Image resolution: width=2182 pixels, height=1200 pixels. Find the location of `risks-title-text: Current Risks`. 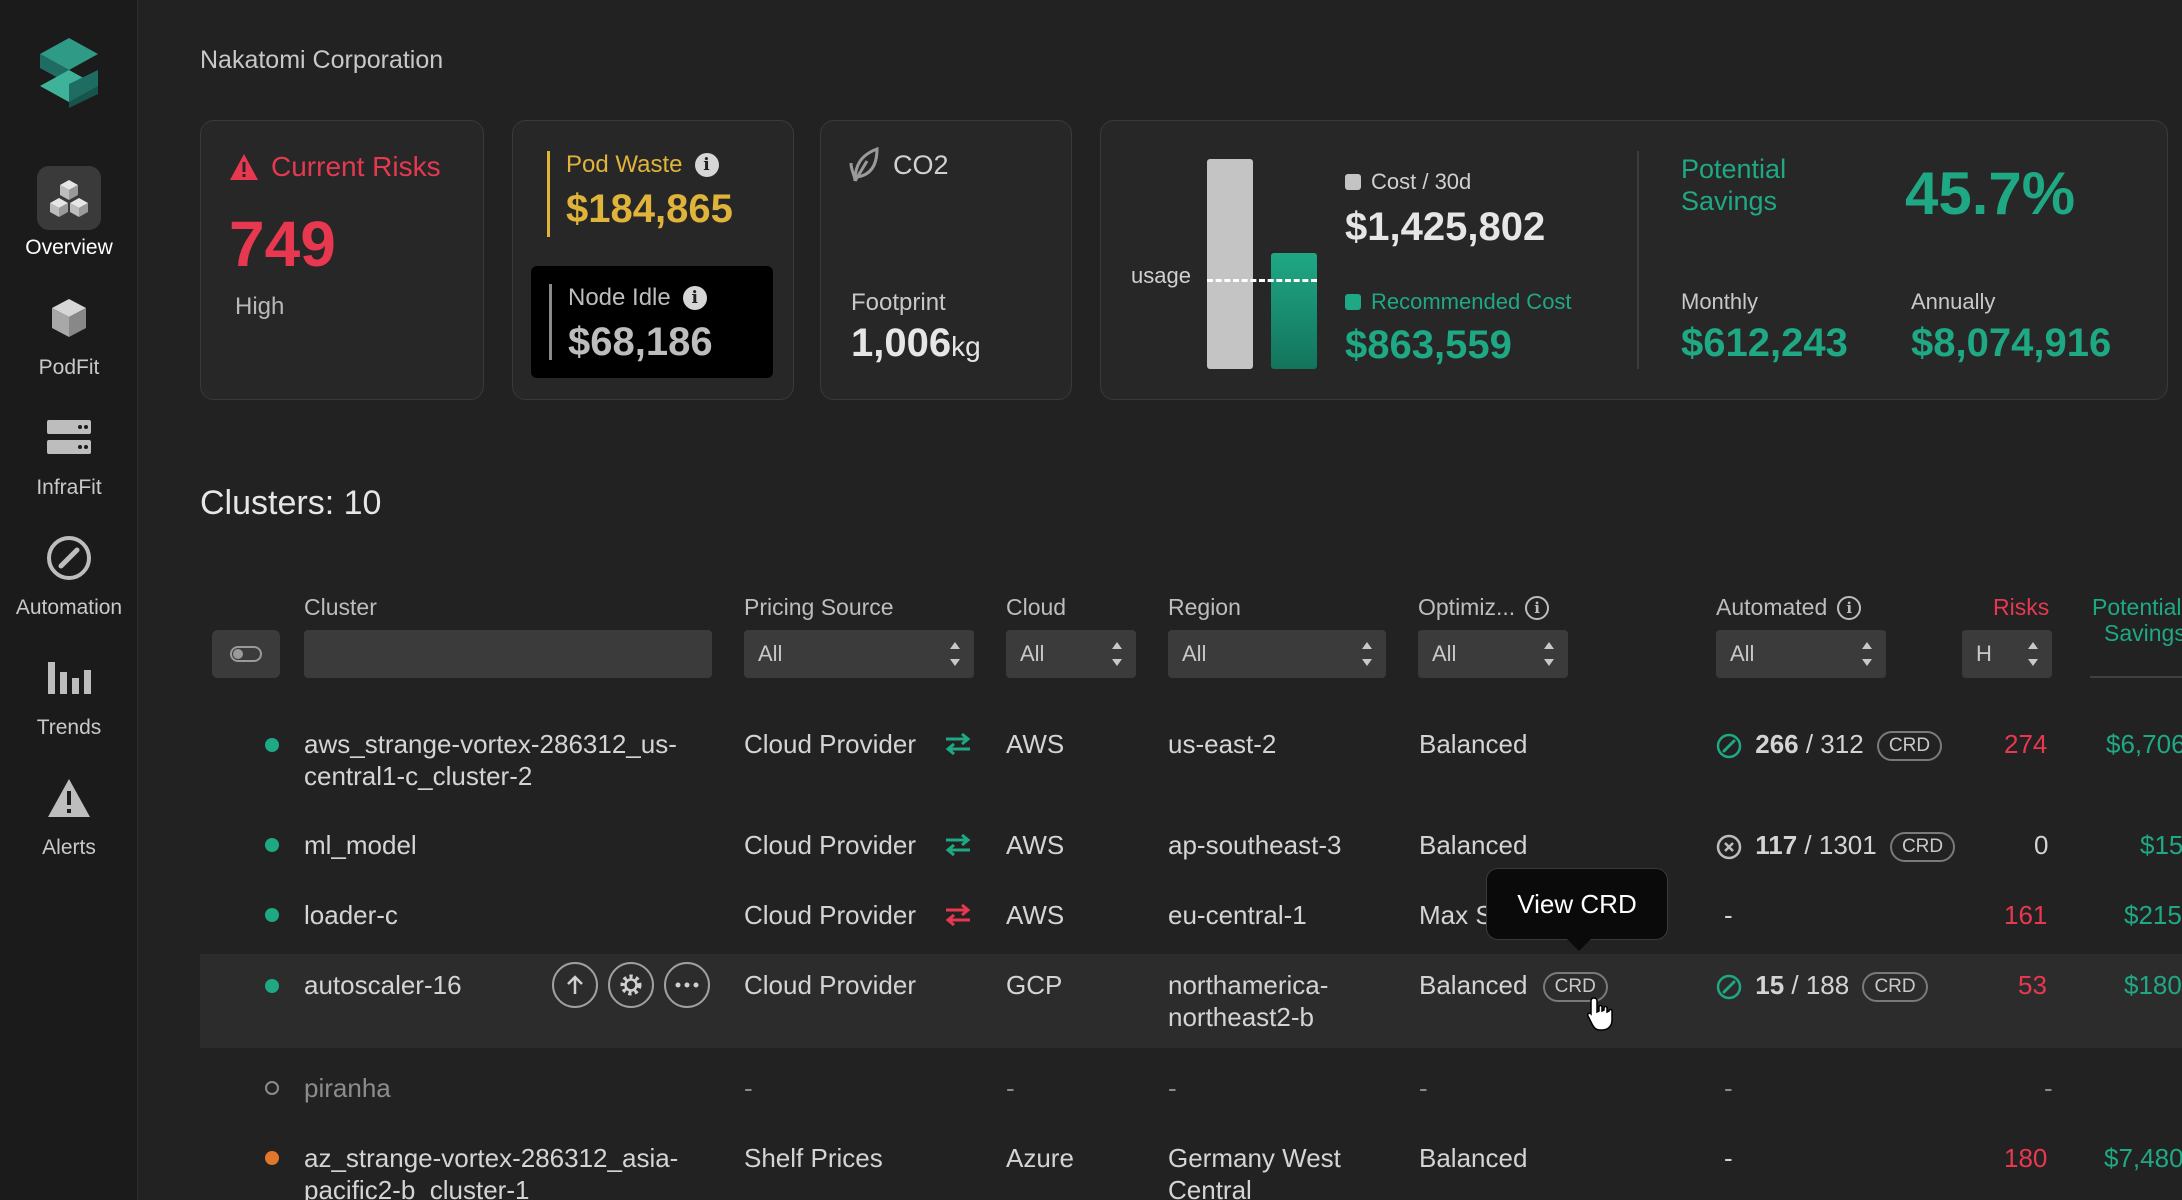

risks-title-text: Current Risks is located at coordinates (356, 166).